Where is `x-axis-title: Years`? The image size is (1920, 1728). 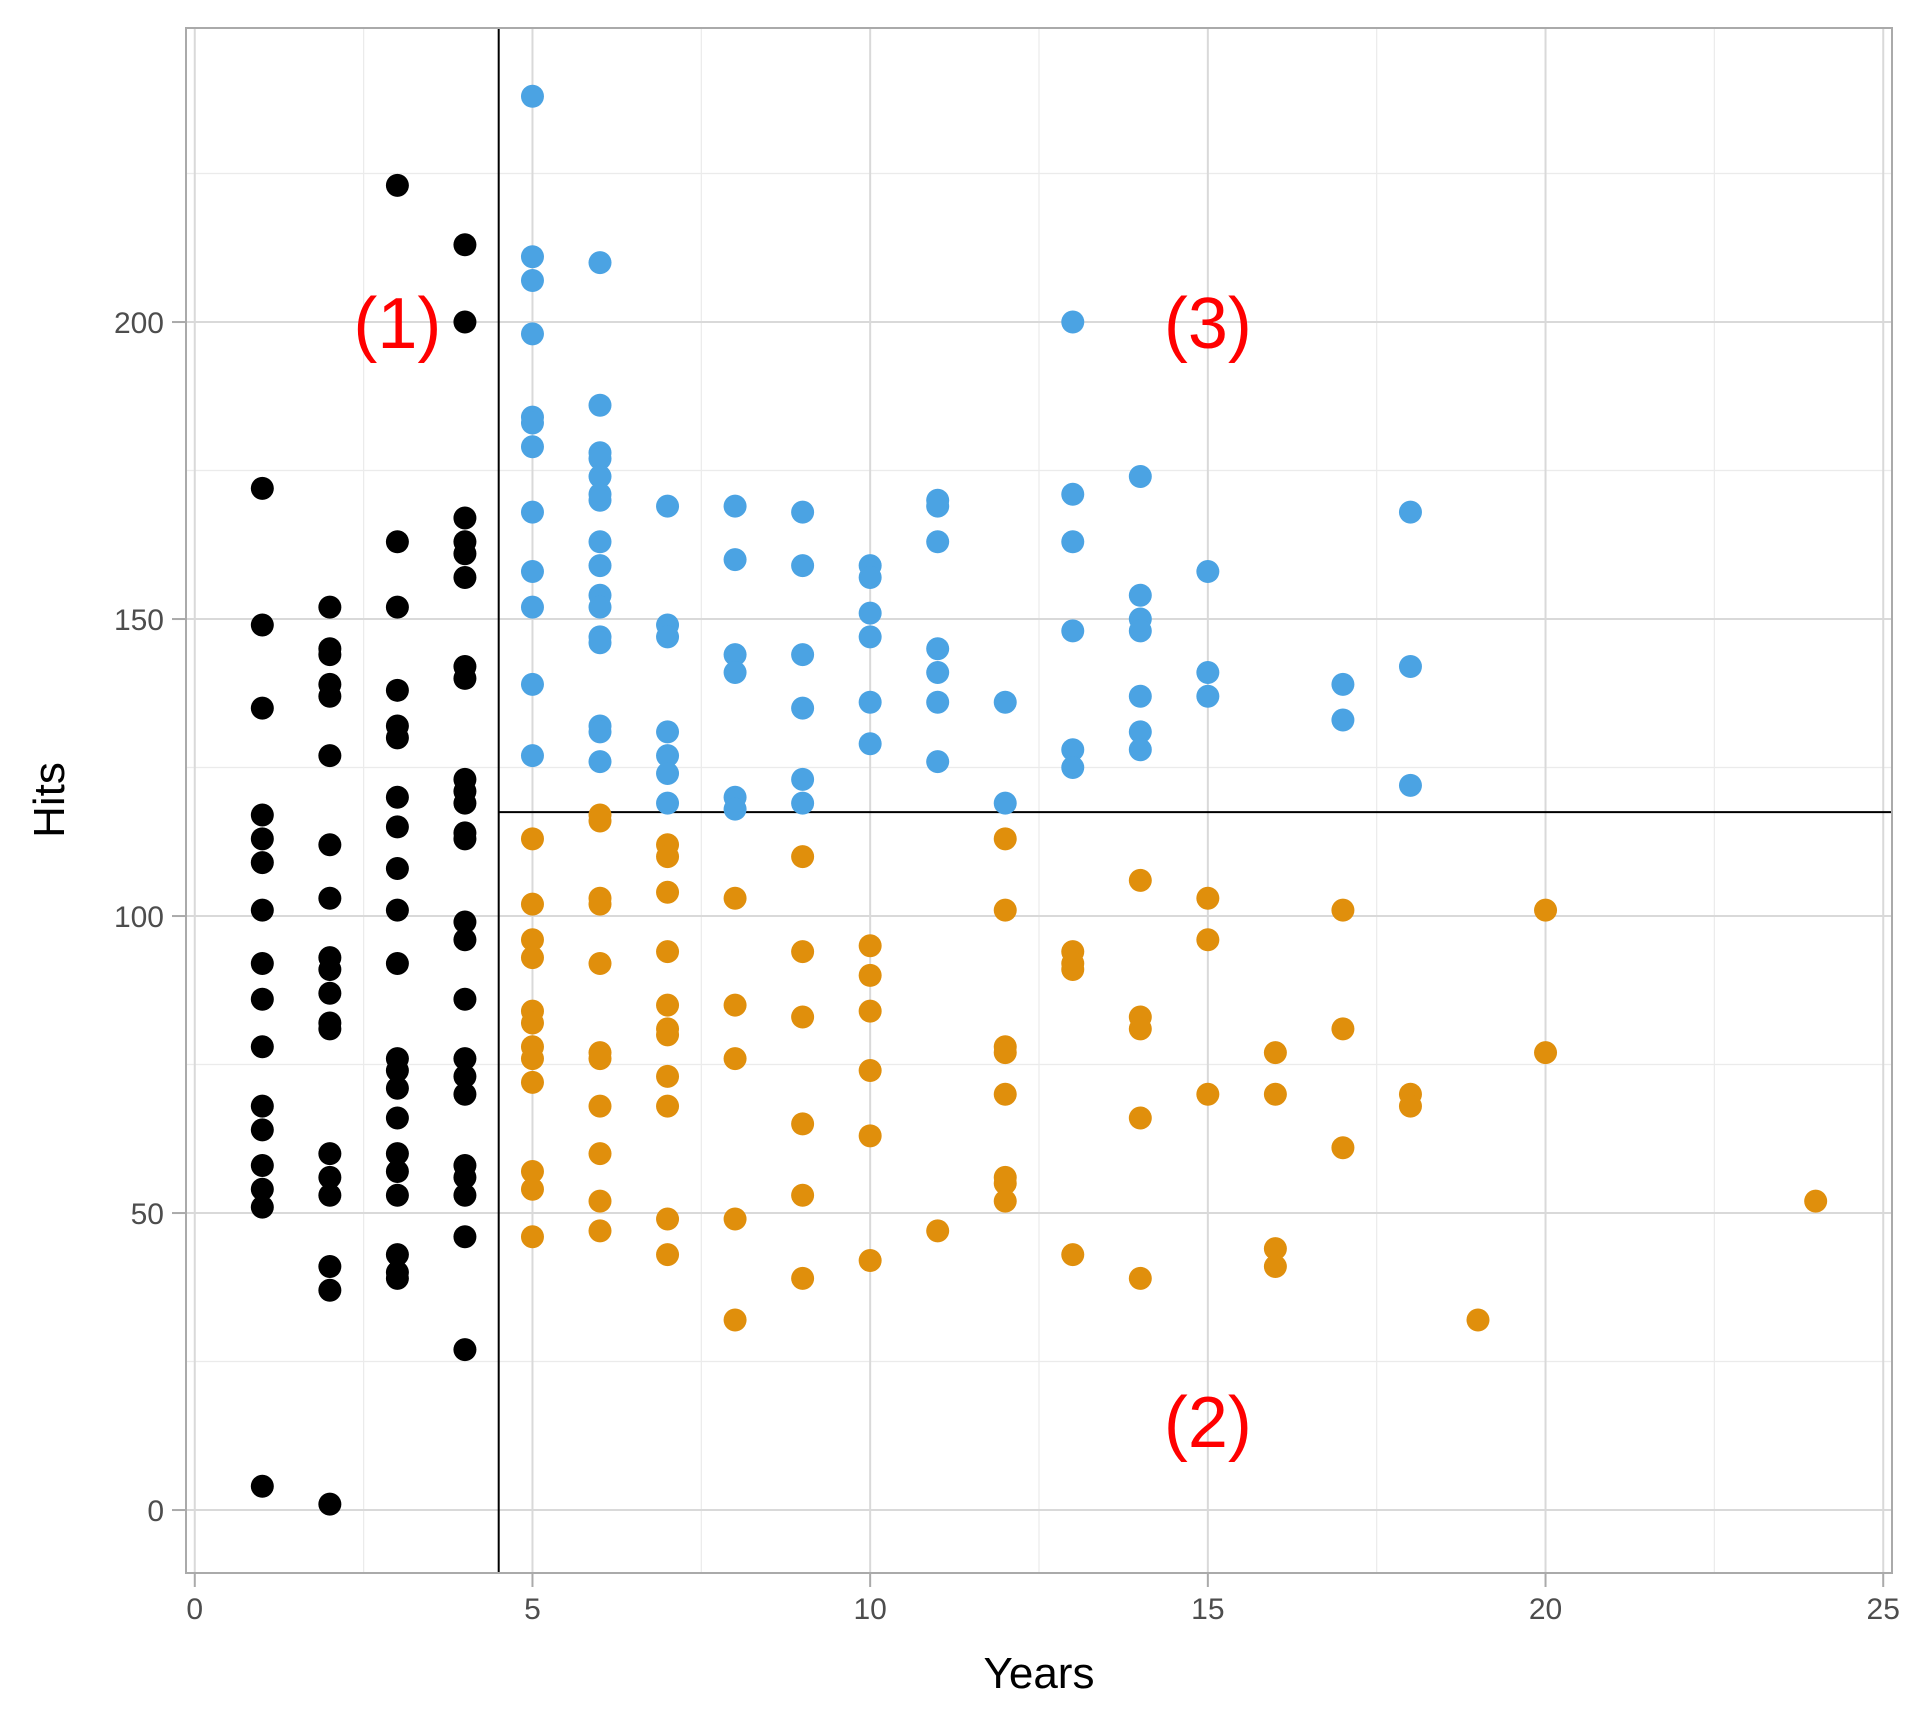
x-axis-title: Years is located at coordinates (1039, 1673).